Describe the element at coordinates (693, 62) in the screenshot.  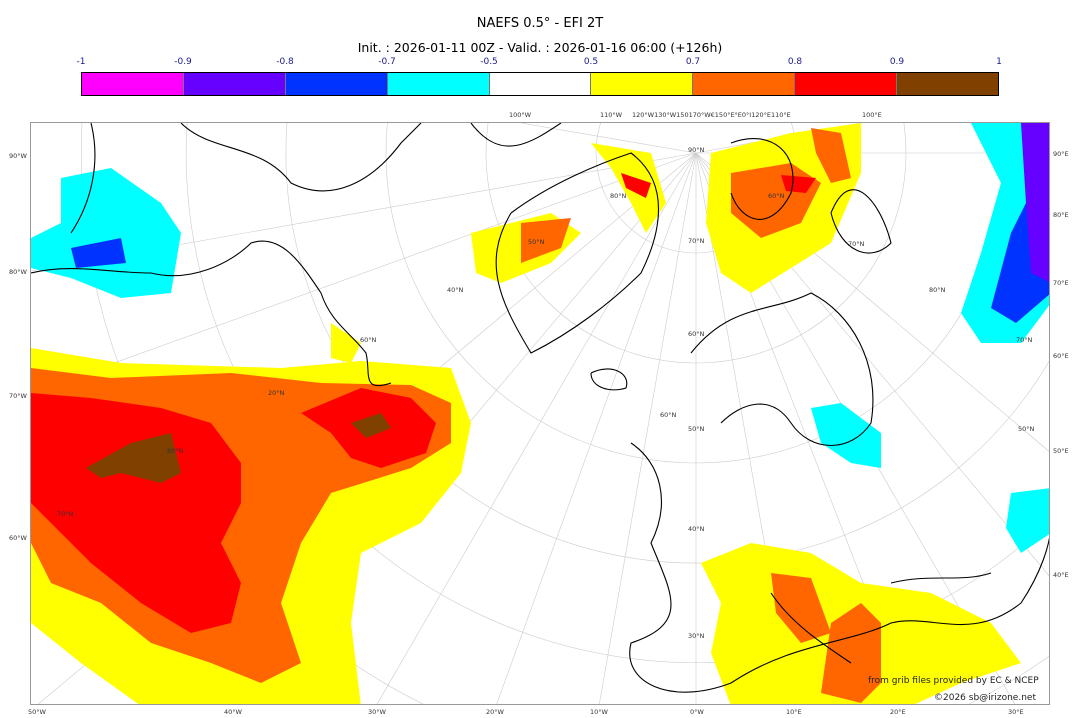
I see `colorbar-tick: 0.7` at that location.